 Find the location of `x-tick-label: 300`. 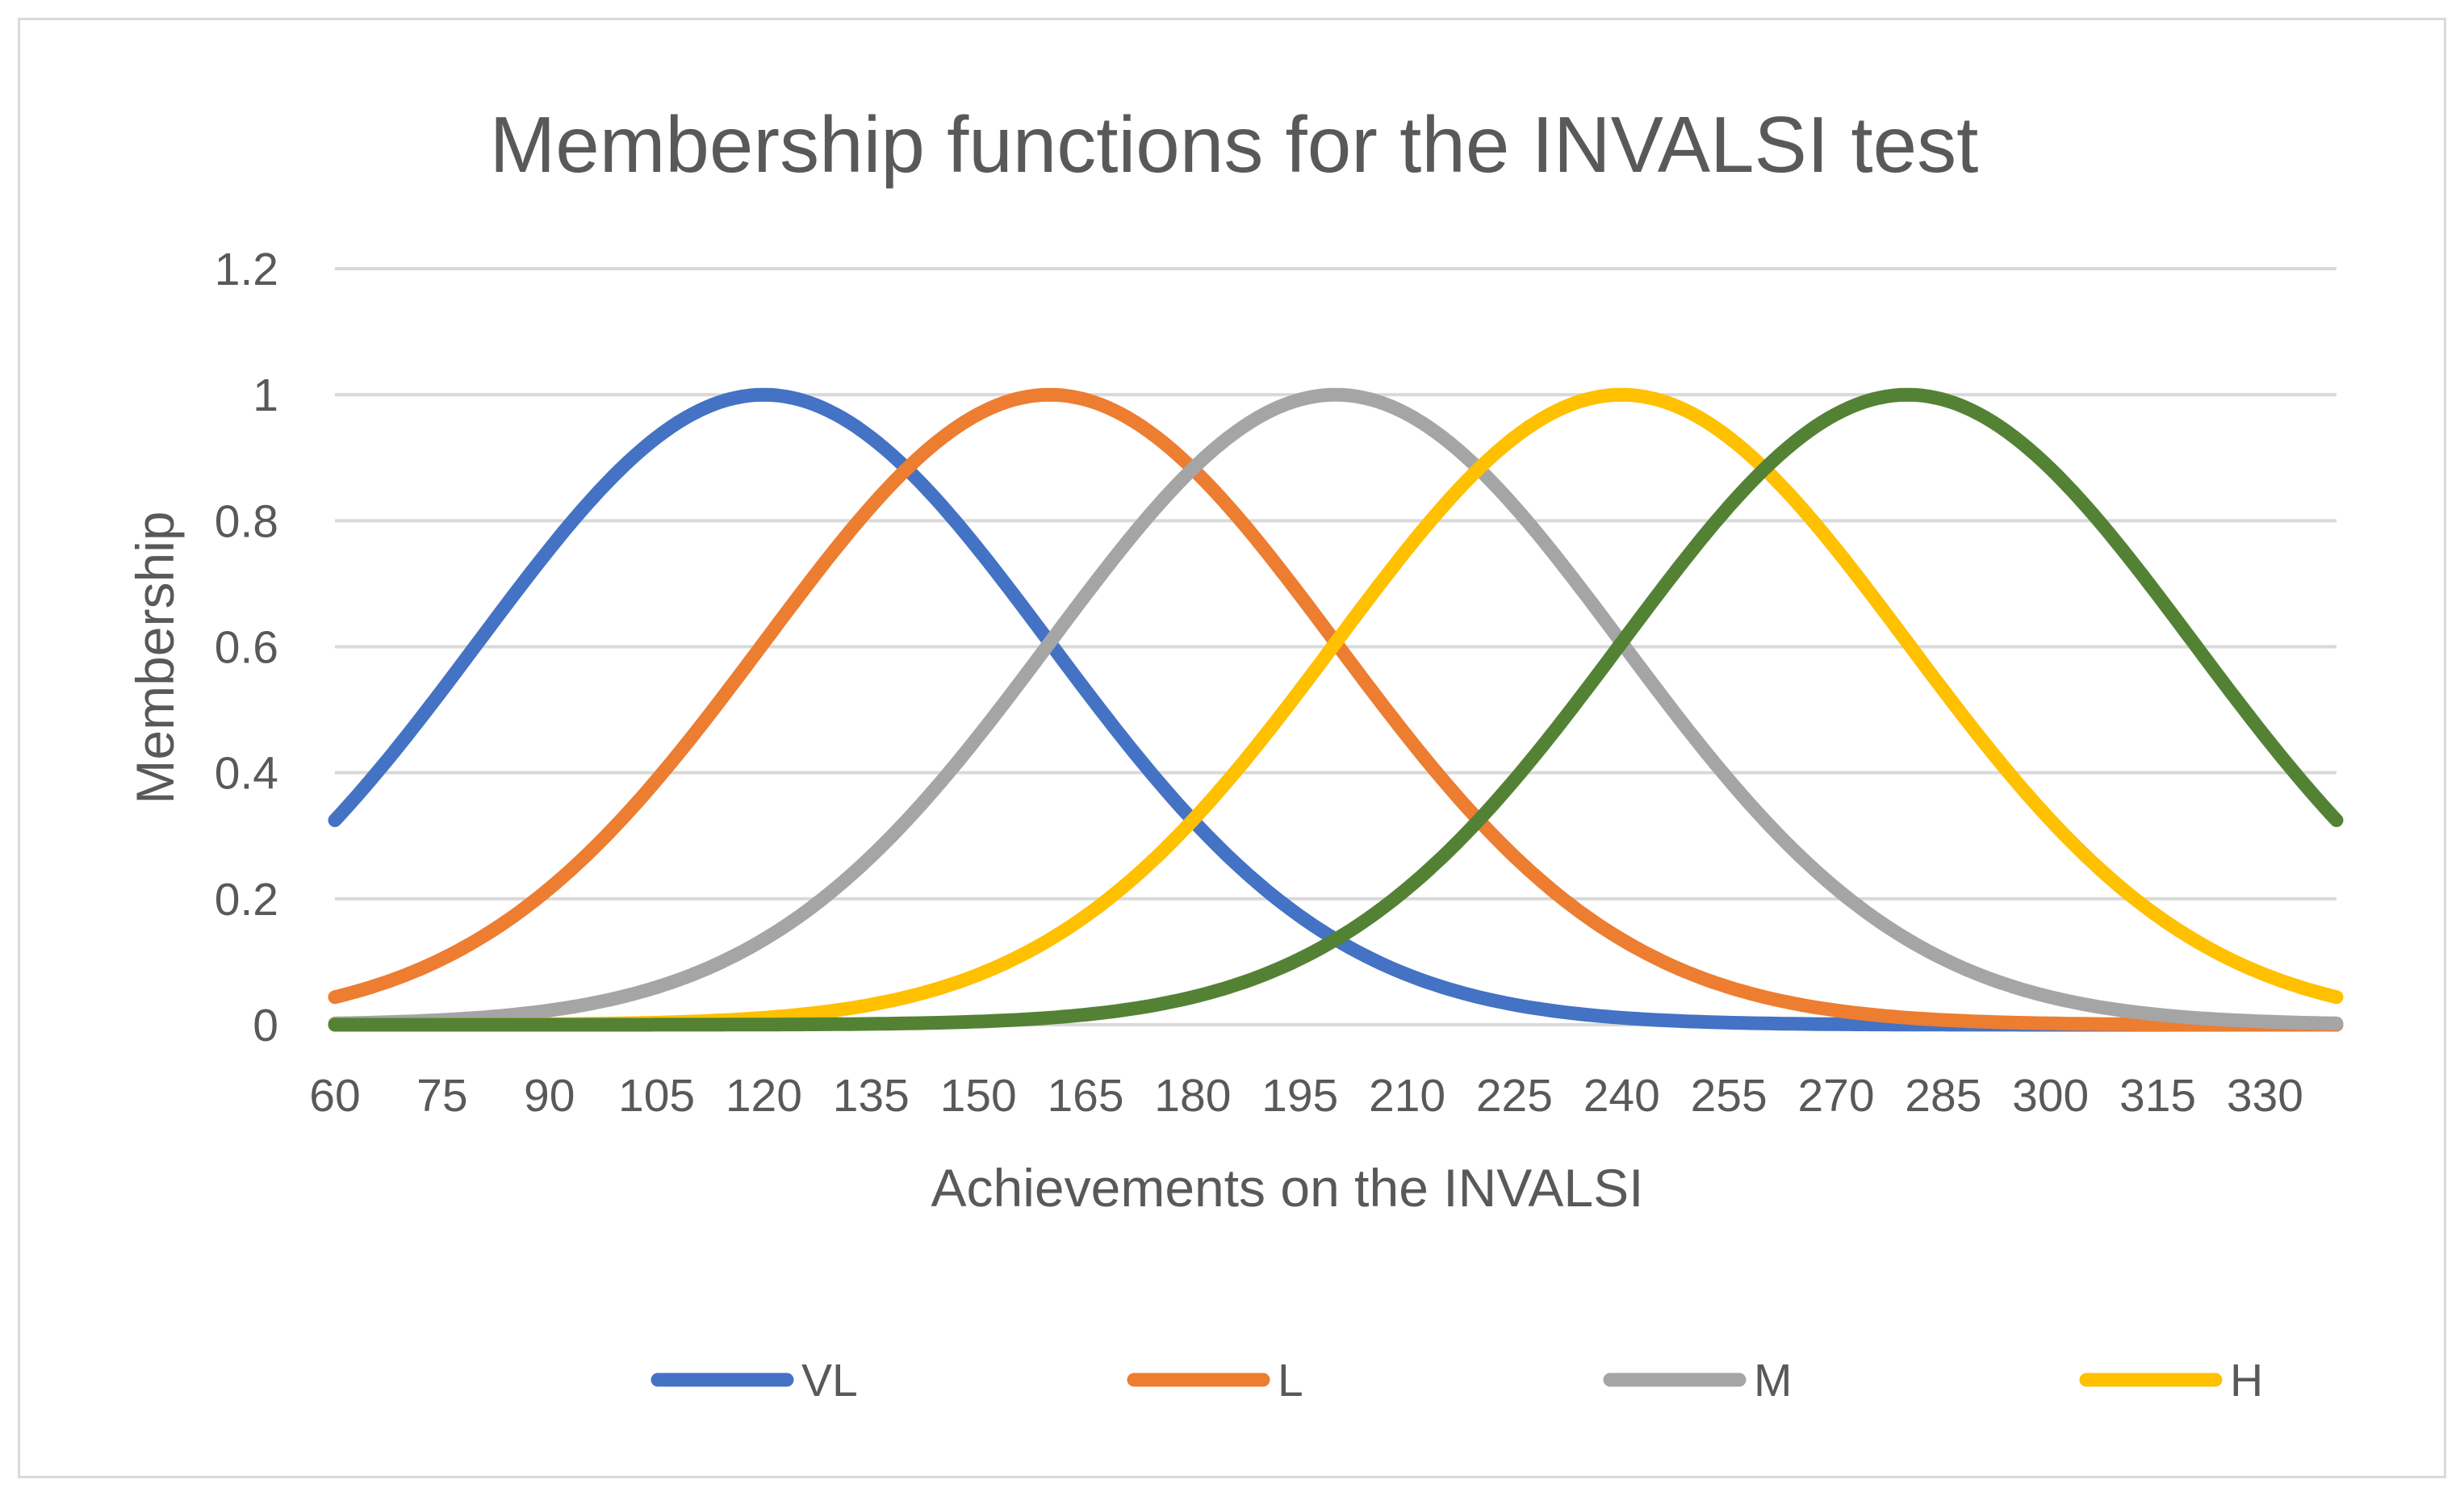

x-tick-label: 300 is located at coordinates (2050, 1096).